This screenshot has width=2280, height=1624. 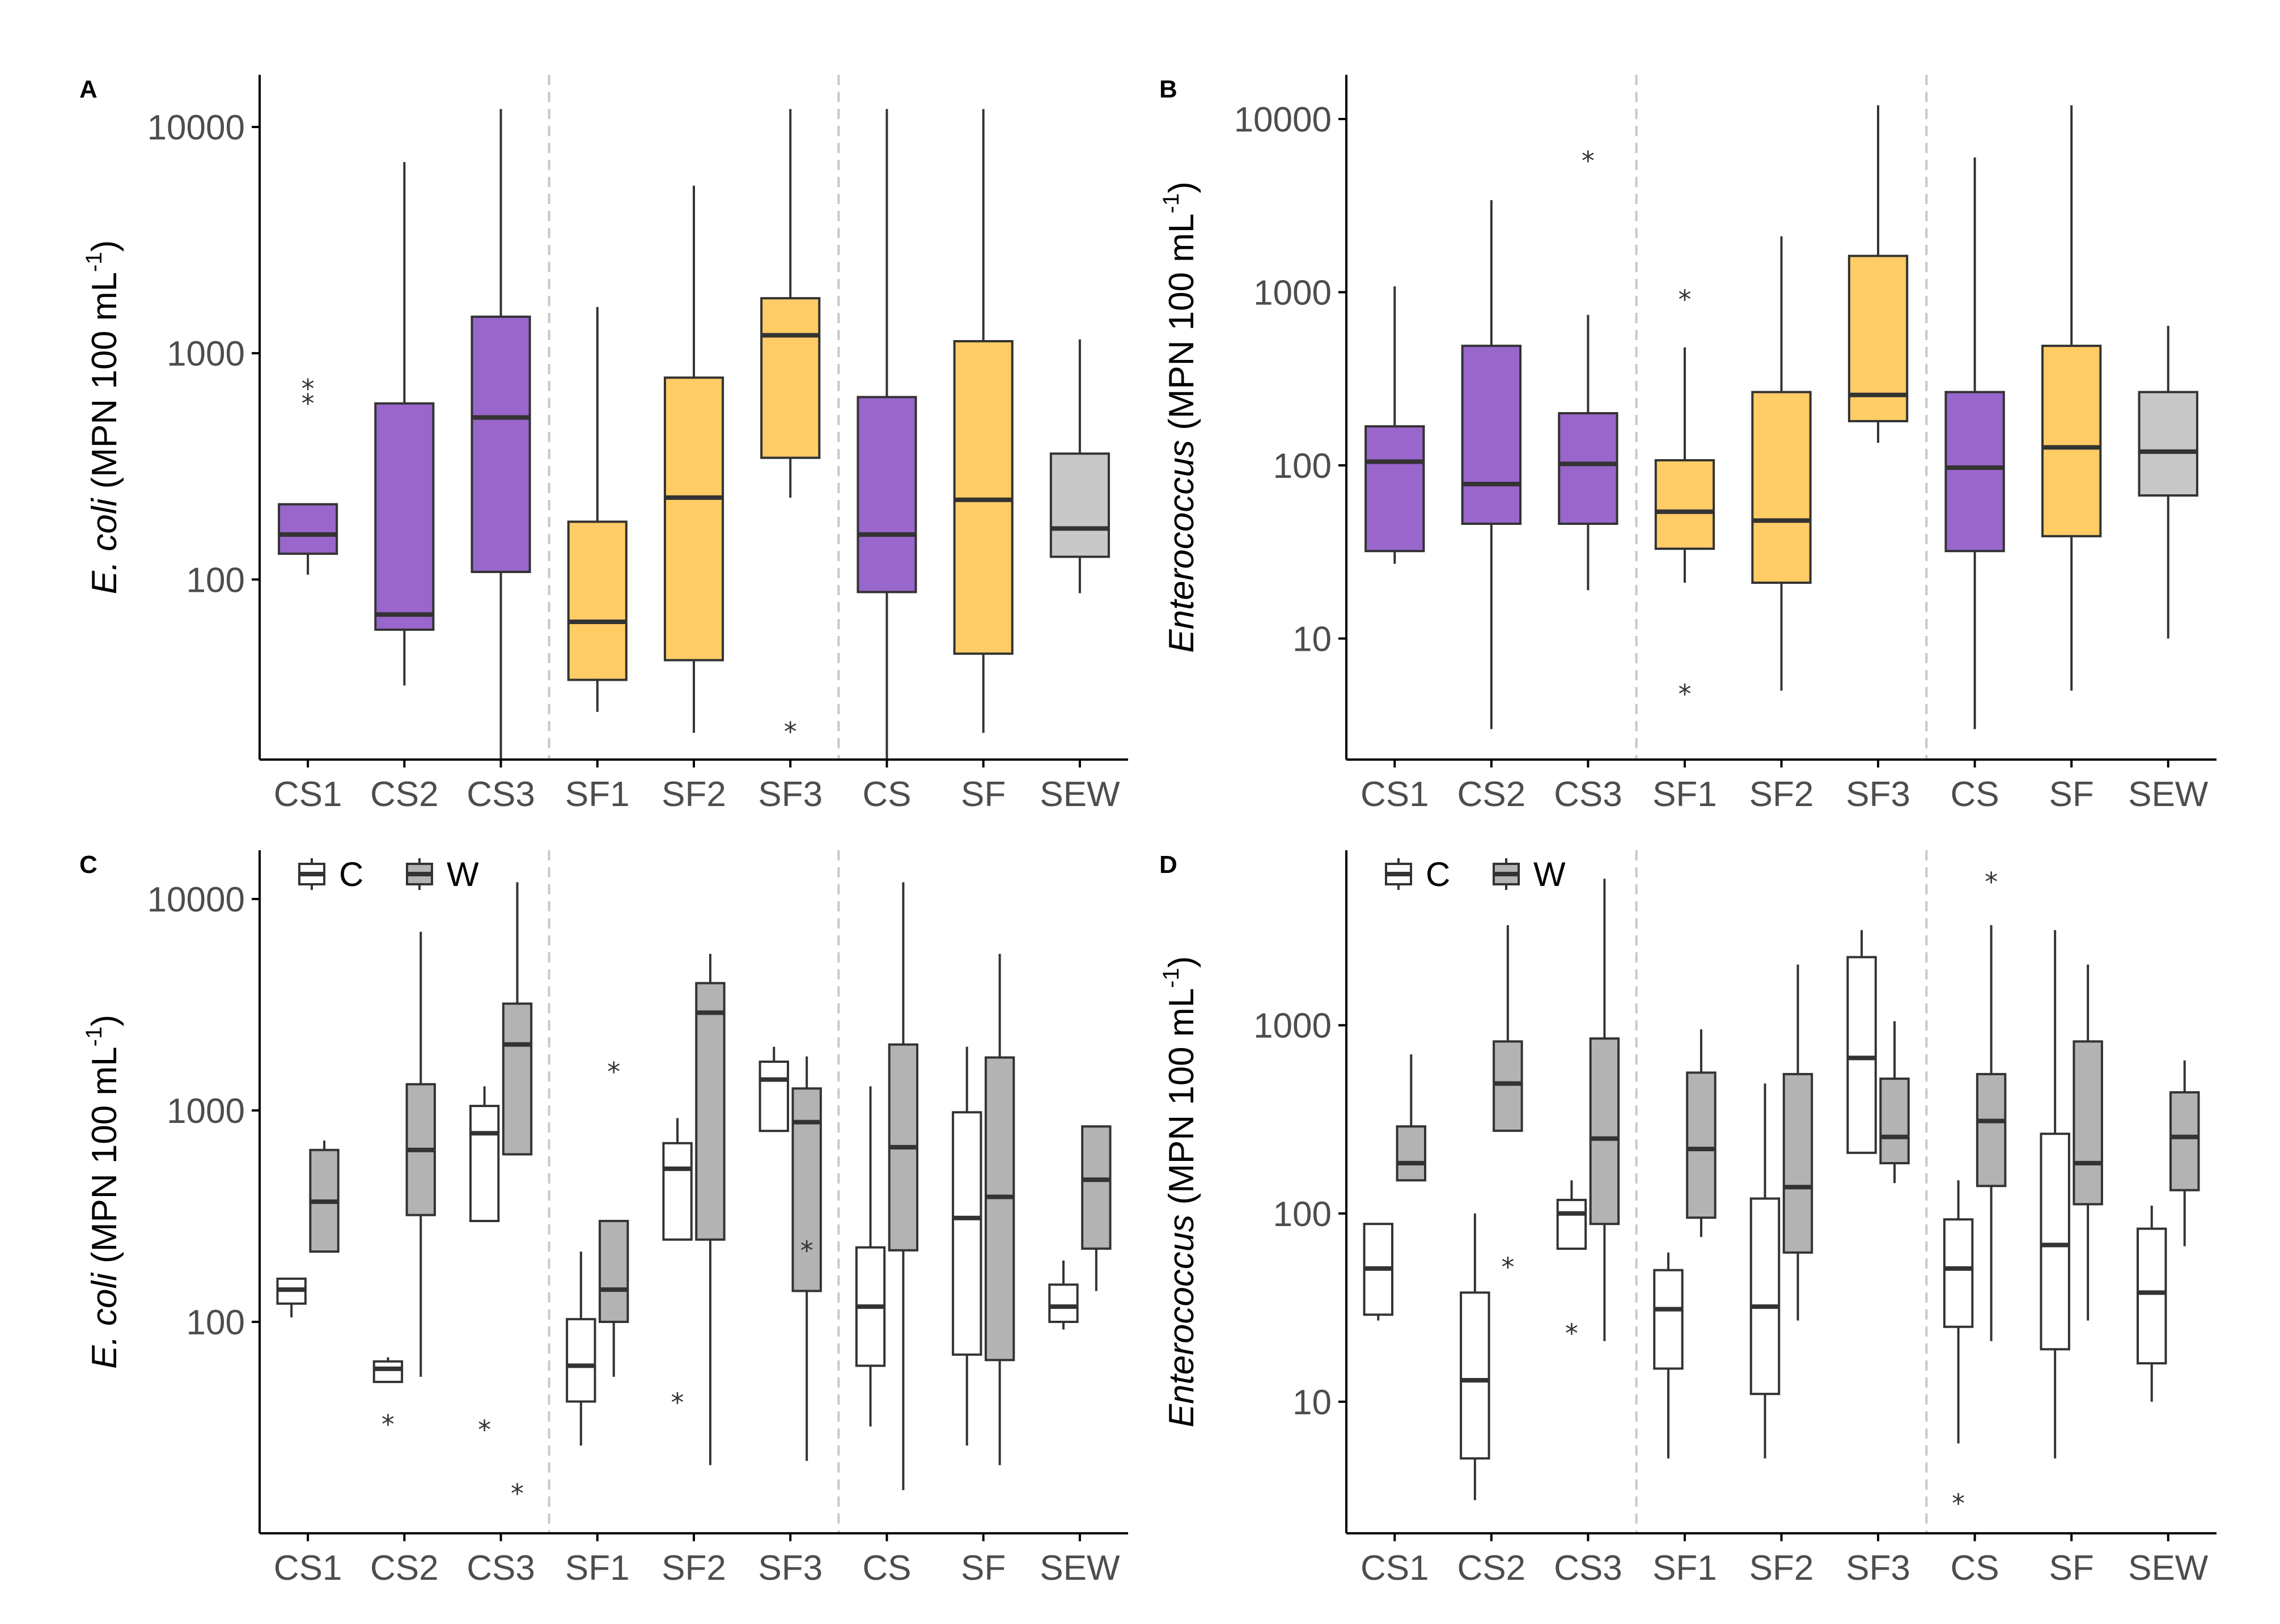 I want to click on x-tick-label: CS1, so click(x=1395, y=794).